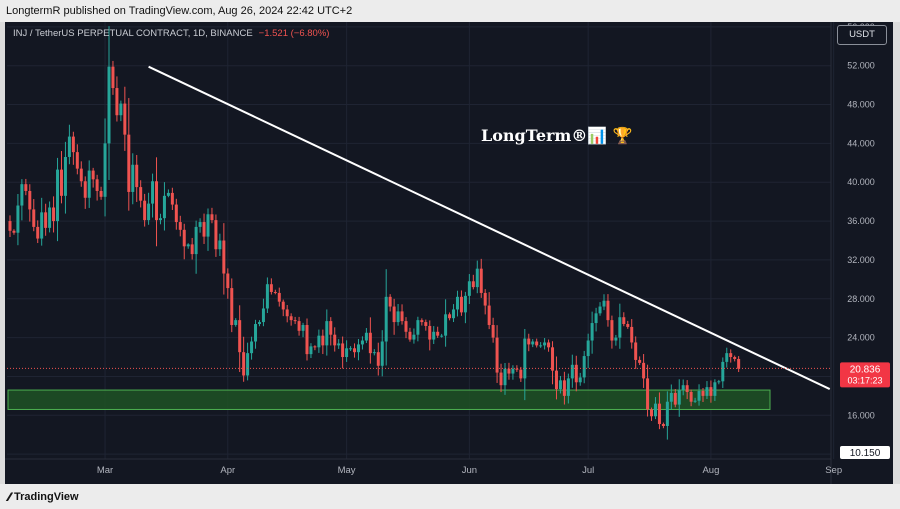 This screenshot has width=900, height=509. I want to click on tradingview-logo: ⁄⁄ TradingView, so click(43, 497).